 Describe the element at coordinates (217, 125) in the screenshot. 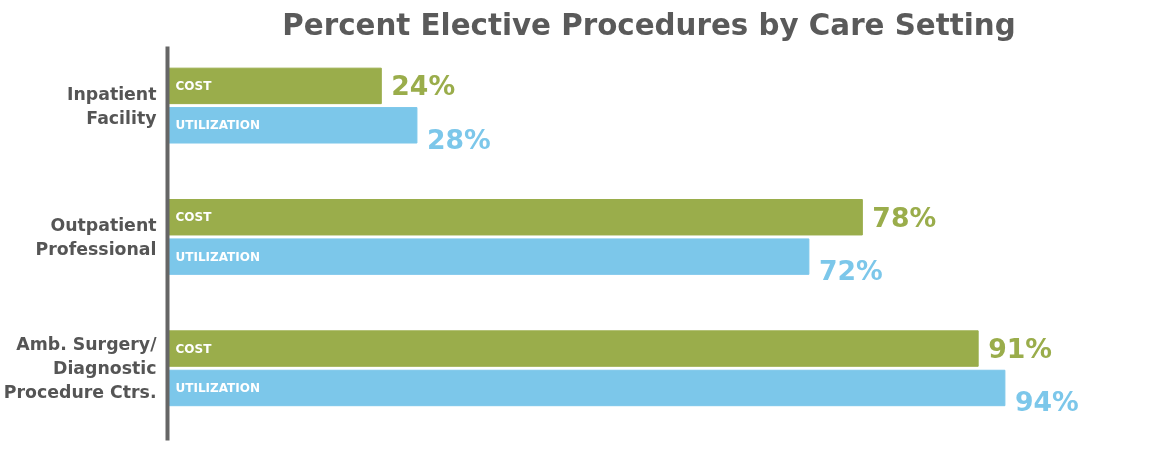

I see `series-label: UTILIZATION` at that location.